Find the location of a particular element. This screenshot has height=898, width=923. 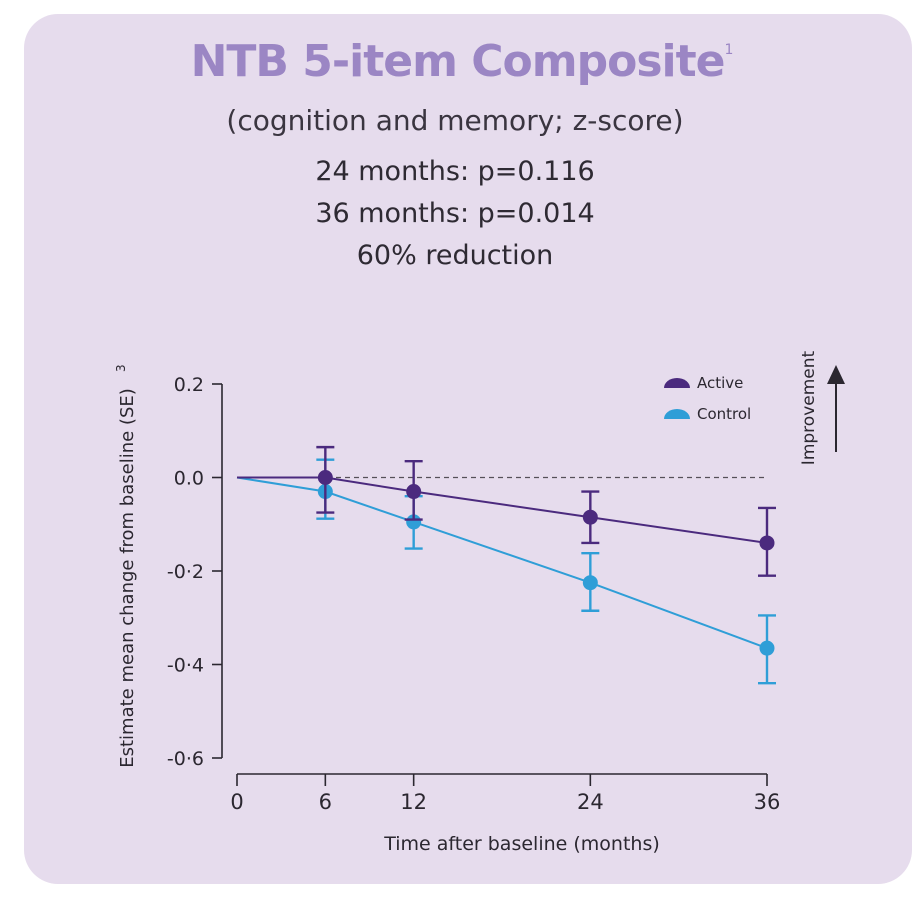

improvement-label: Improvement is located at coordinates (809, 407).